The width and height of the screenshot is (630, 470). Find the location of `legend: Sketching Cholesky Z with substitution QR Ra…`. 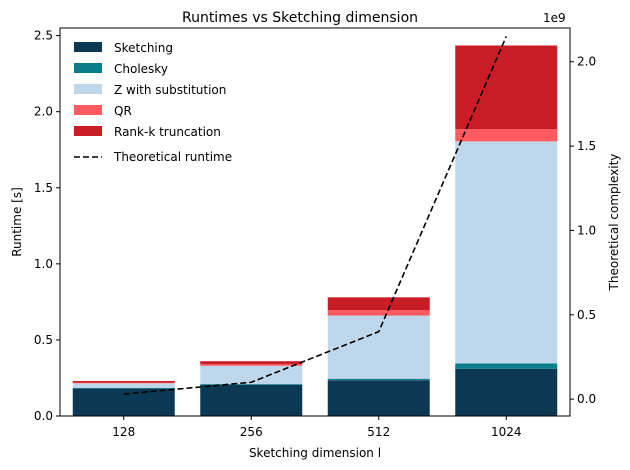

legend: Sketching Cholesky Z with substitution QR Ra… is located at coordinates (153, 102).